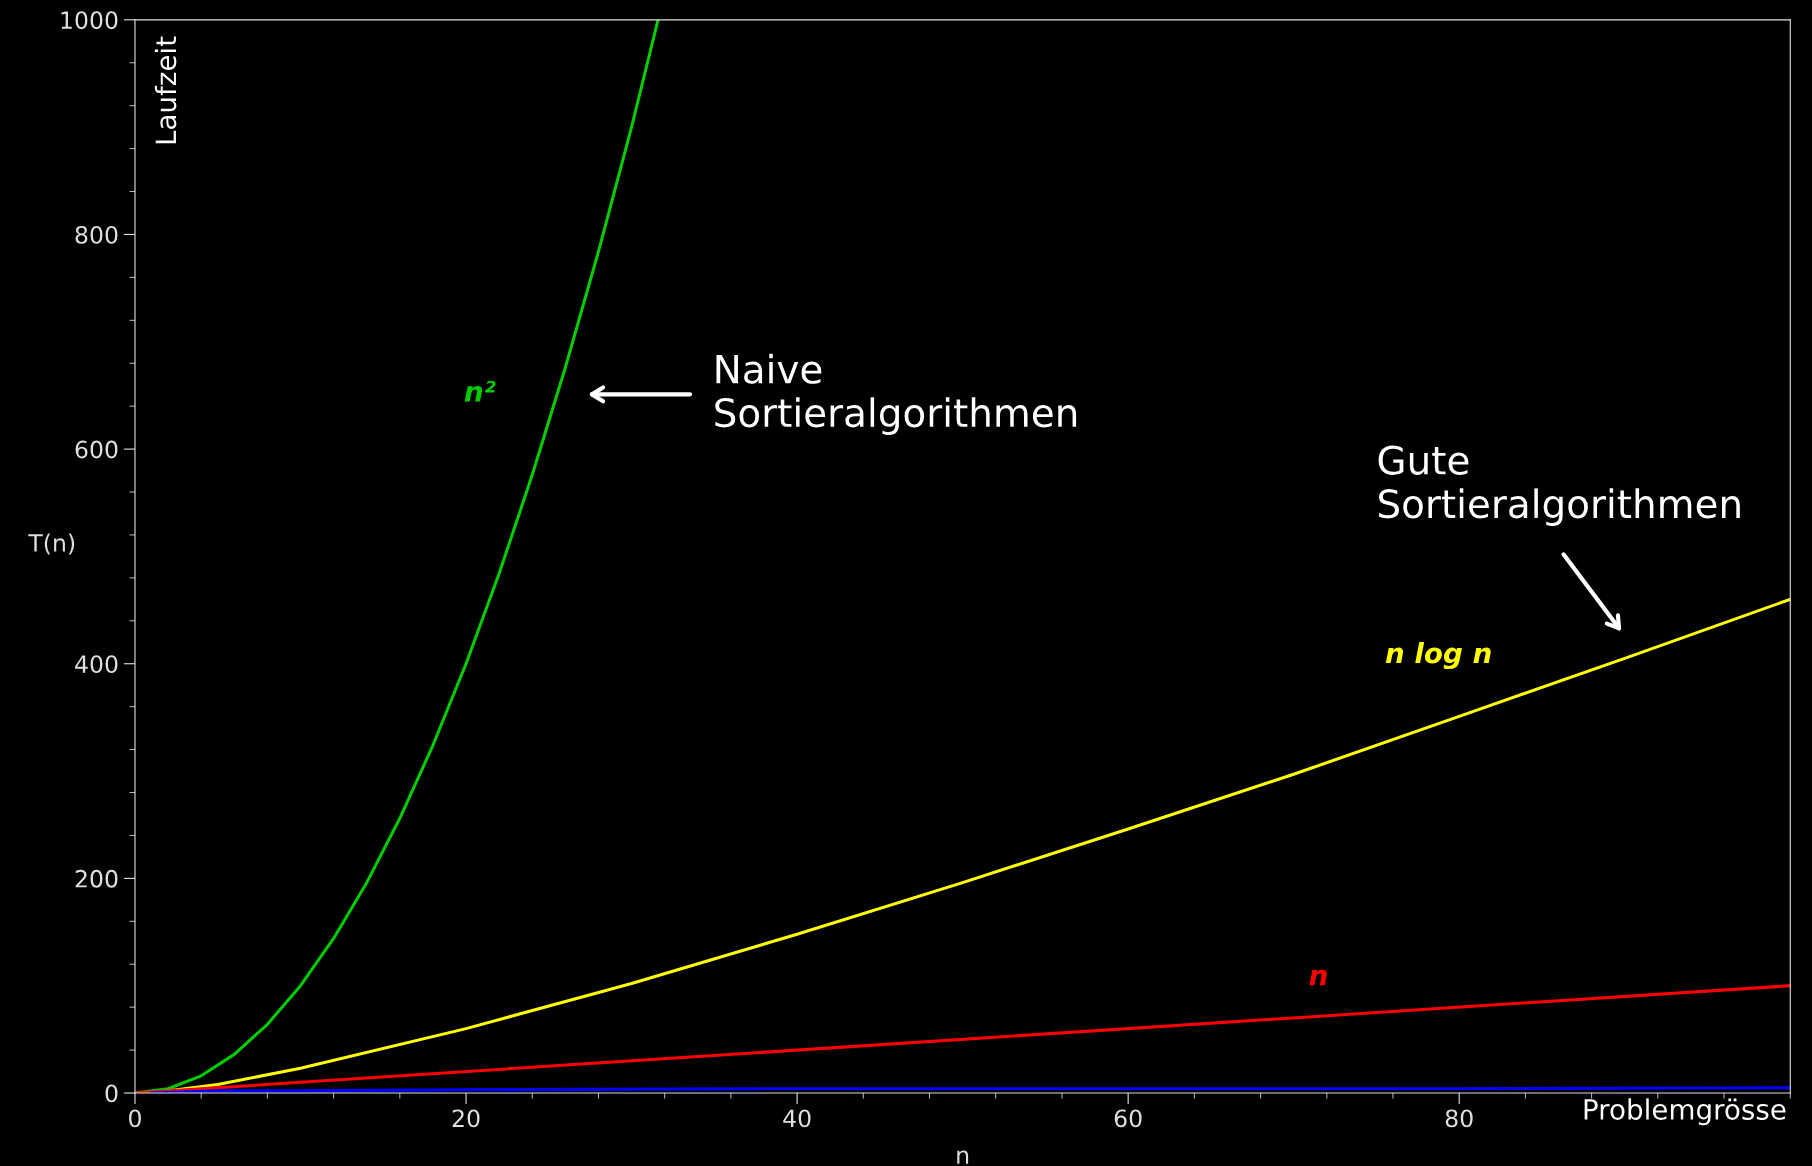  Describe the element at coordinates (165, 90) in the screenshot. I see `annotation: Laufzeit` at that location.